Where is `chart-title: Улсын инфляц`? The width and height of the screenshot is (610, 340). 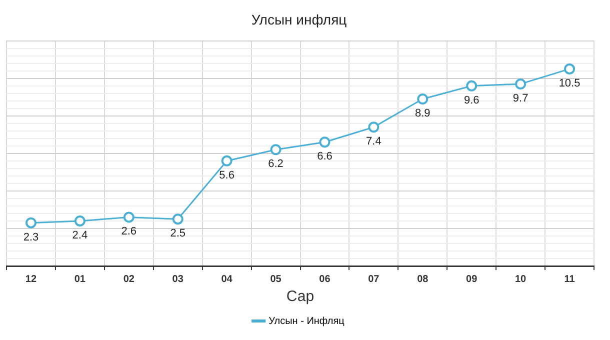 chart-title: Улсын инфляц is located at coordinates (299, 19).